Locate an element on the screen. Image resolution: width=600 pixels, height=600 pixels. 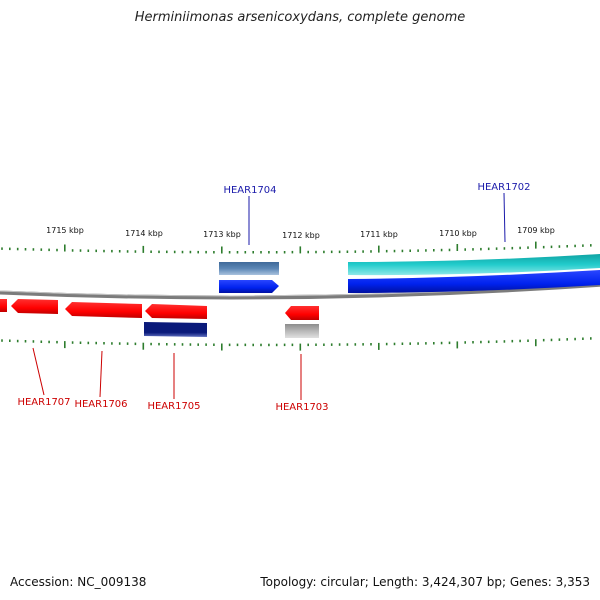
gene-label-hear1706: HEAR1706 is located at coordinates (100, 404).